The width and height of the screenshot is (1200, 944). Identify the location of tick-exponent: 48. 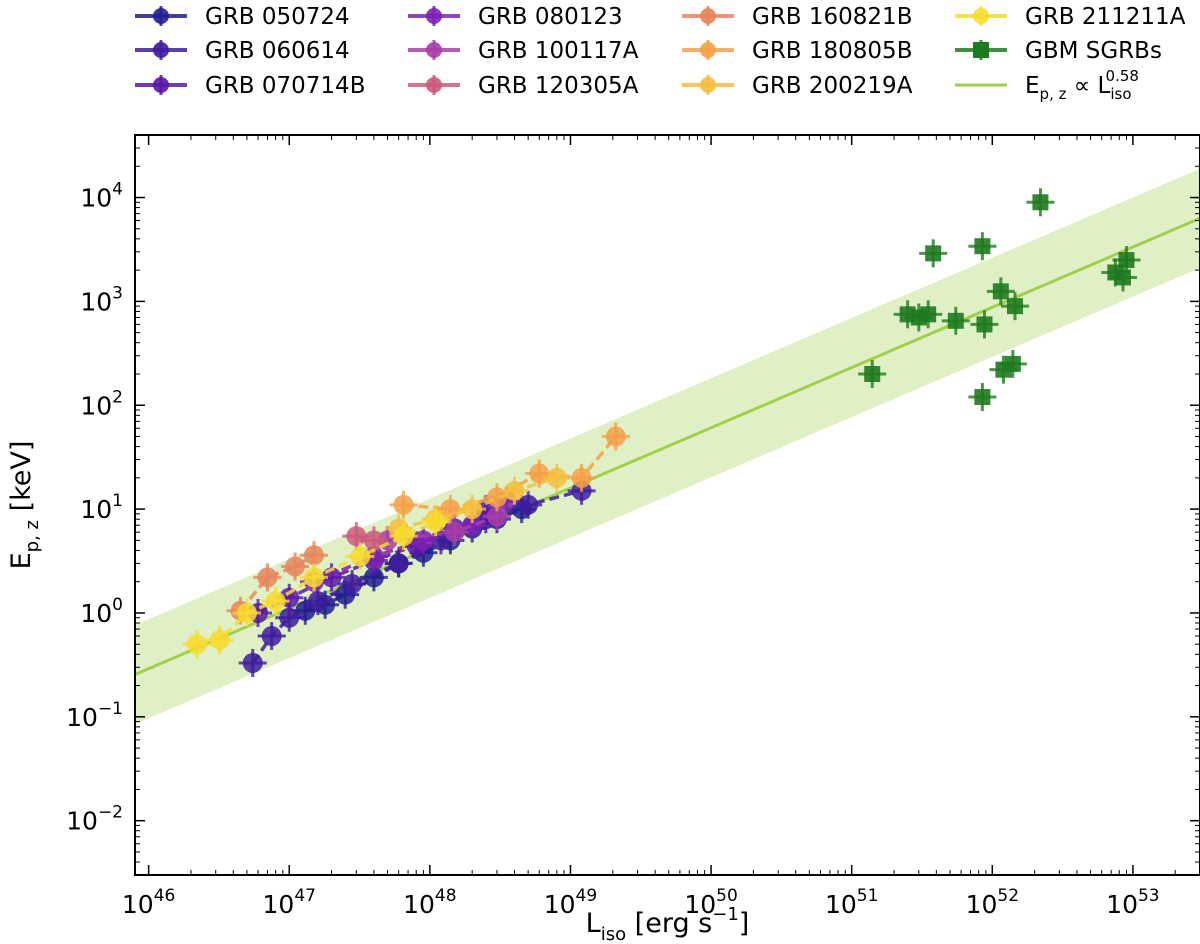
(446, 896).